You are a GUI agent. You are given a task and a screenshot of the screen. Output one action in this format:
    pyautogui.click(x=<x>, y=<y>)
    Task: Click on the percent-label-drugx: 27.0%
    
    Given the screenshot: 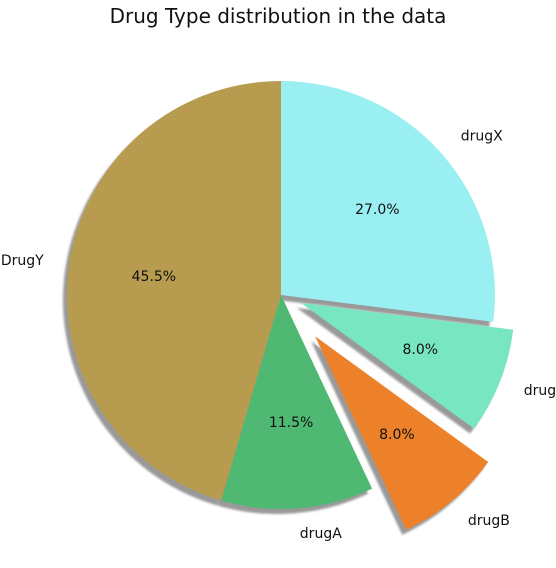 What is the action you would take?
    pyautogui.click(x=377, y=210)
    